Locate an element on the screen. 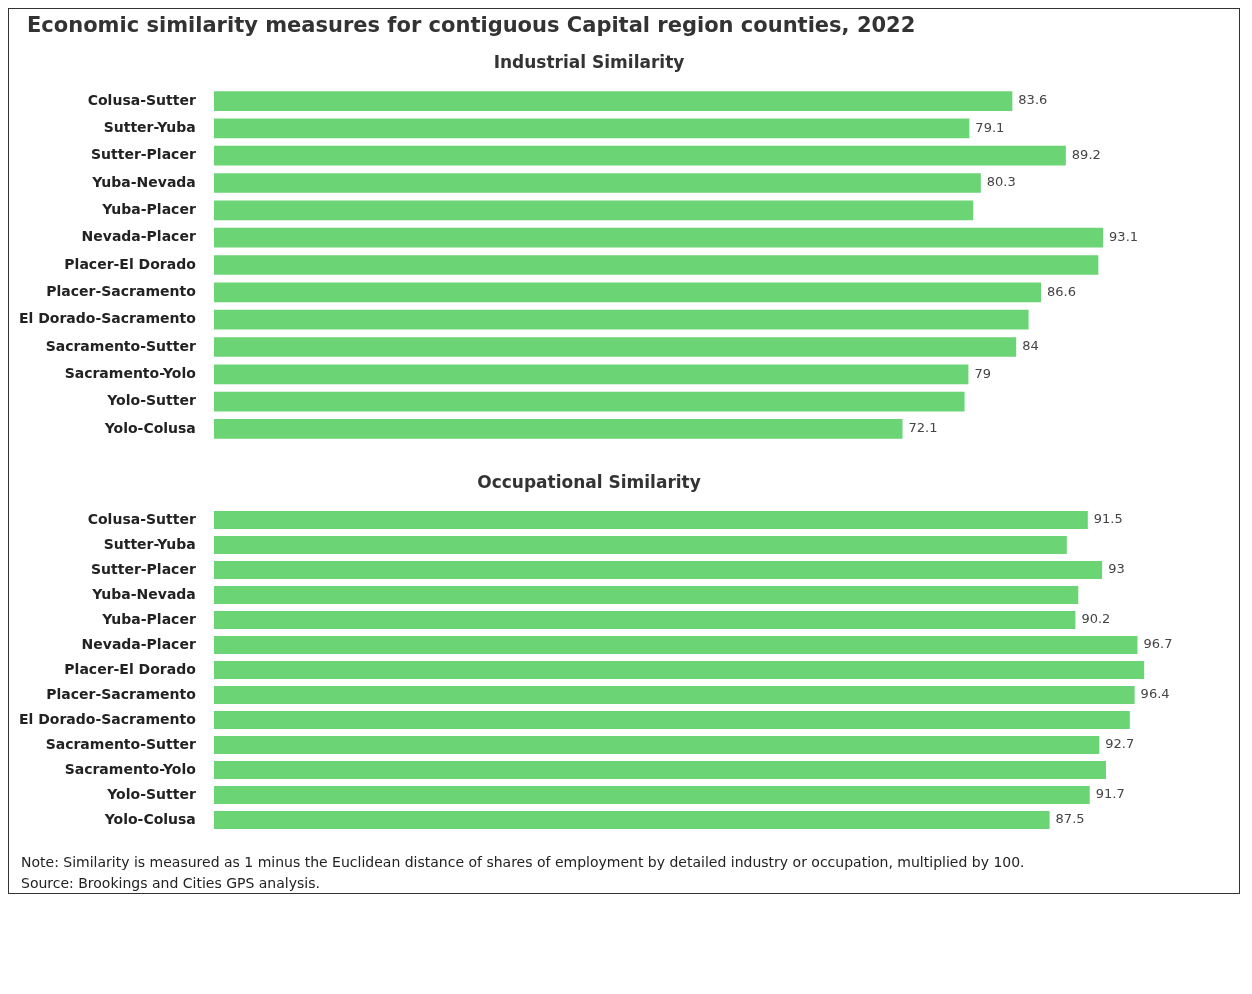 This screenshot has height=994, width=1252. chart-subtitle: Industrial Similarity is located at coordinates (589, 61).